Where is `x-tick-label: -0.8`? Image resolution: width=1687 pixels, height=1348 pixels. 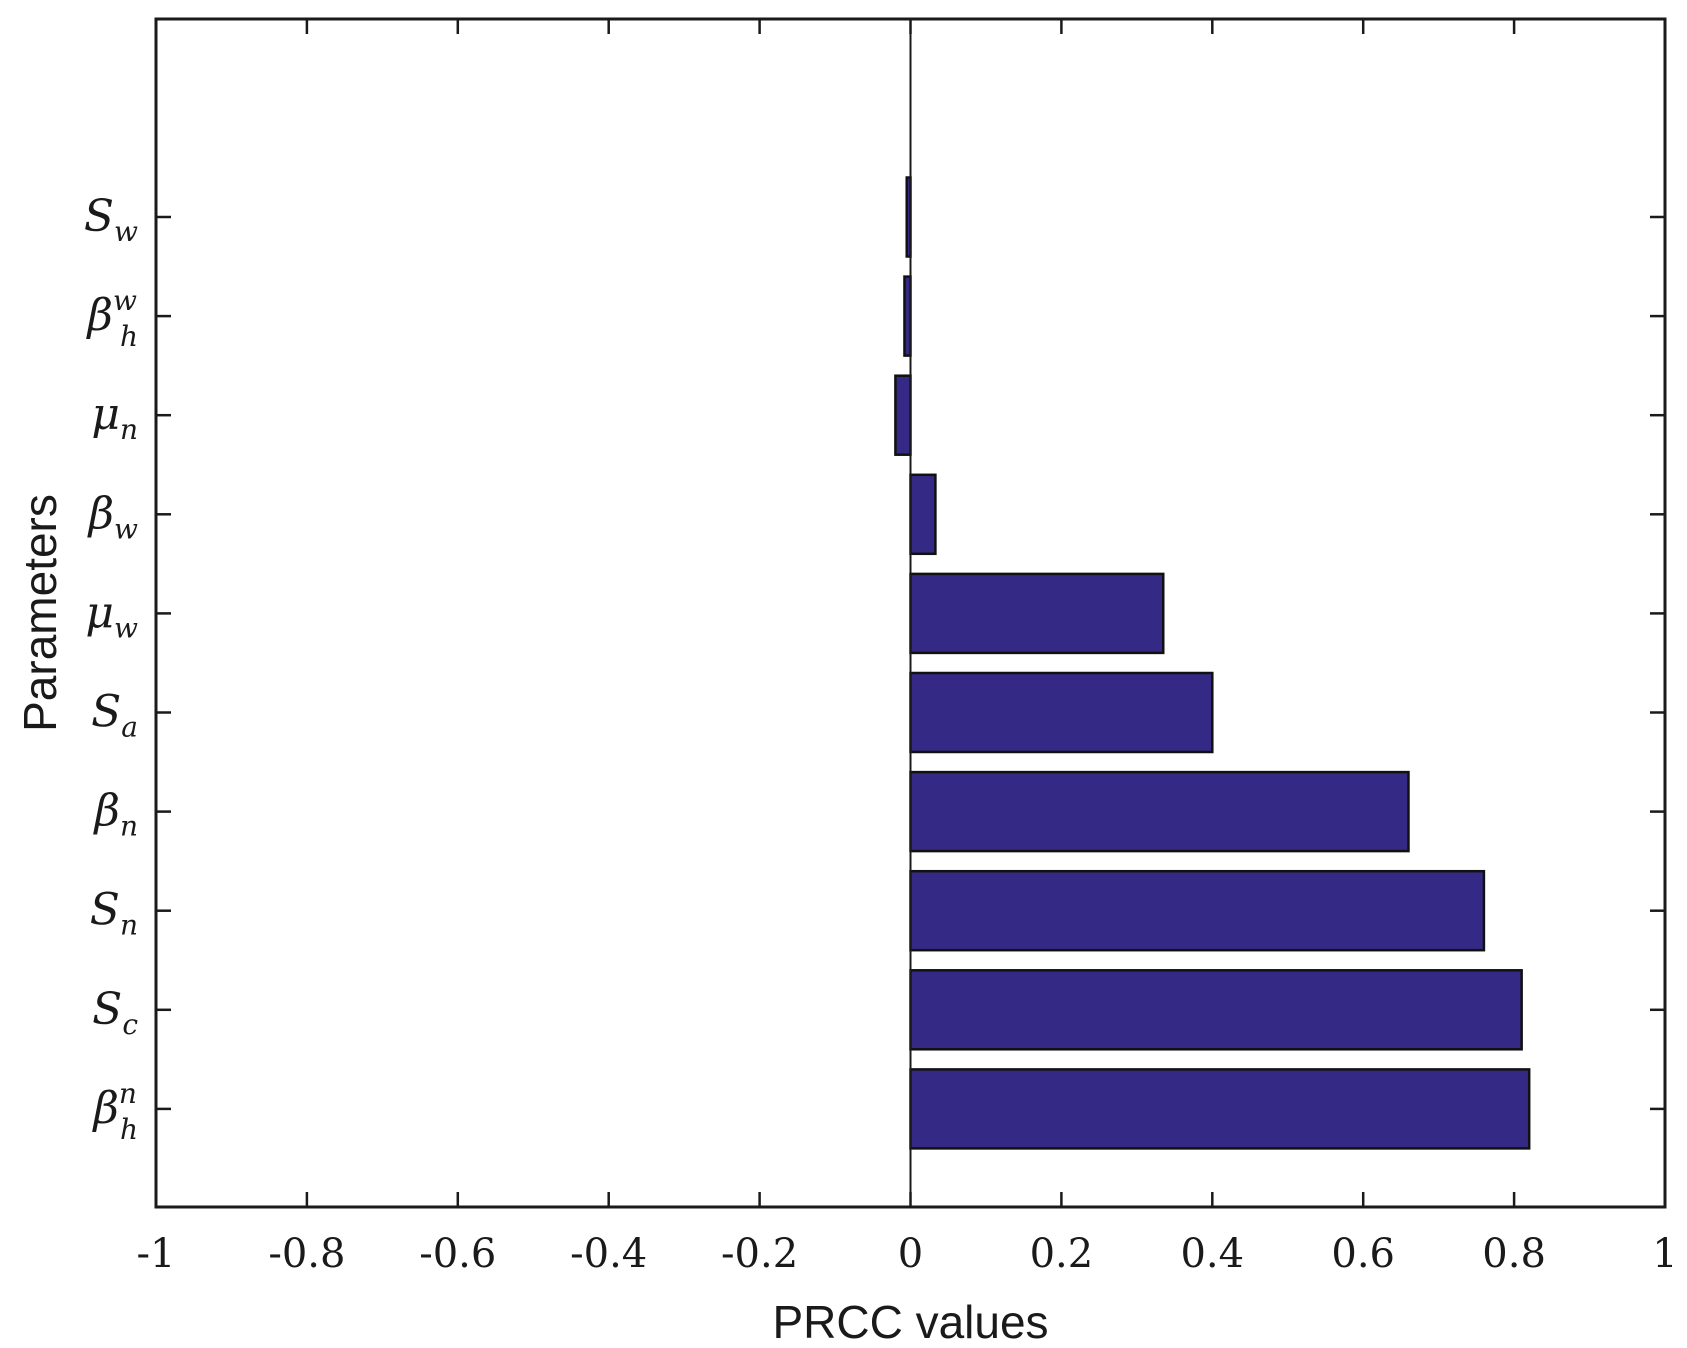
x-tick-label: -0.8 is located at coordinates (306, 1254).